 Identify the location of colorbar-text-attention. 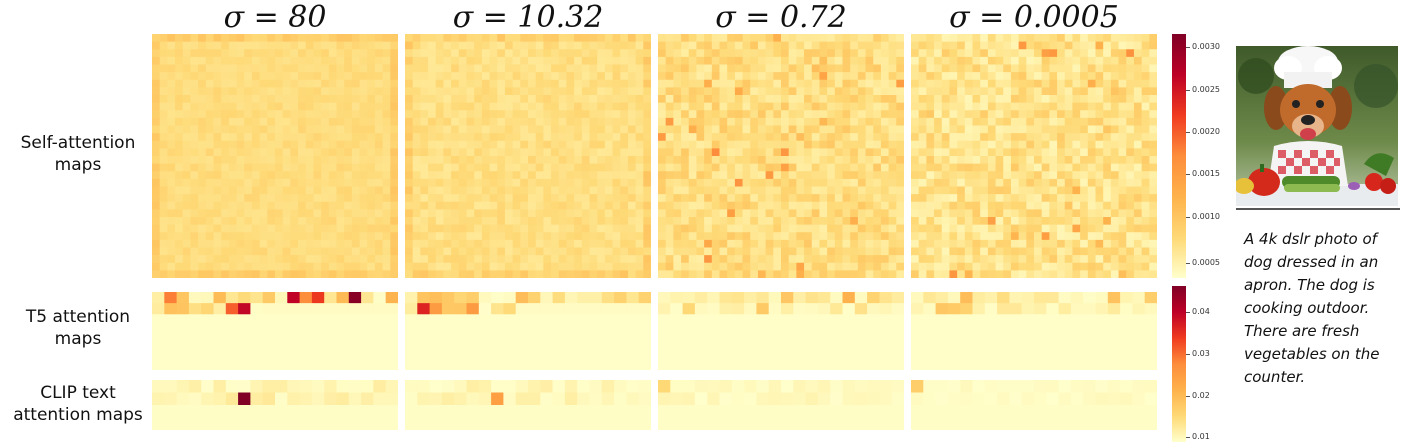
(1179, 364).